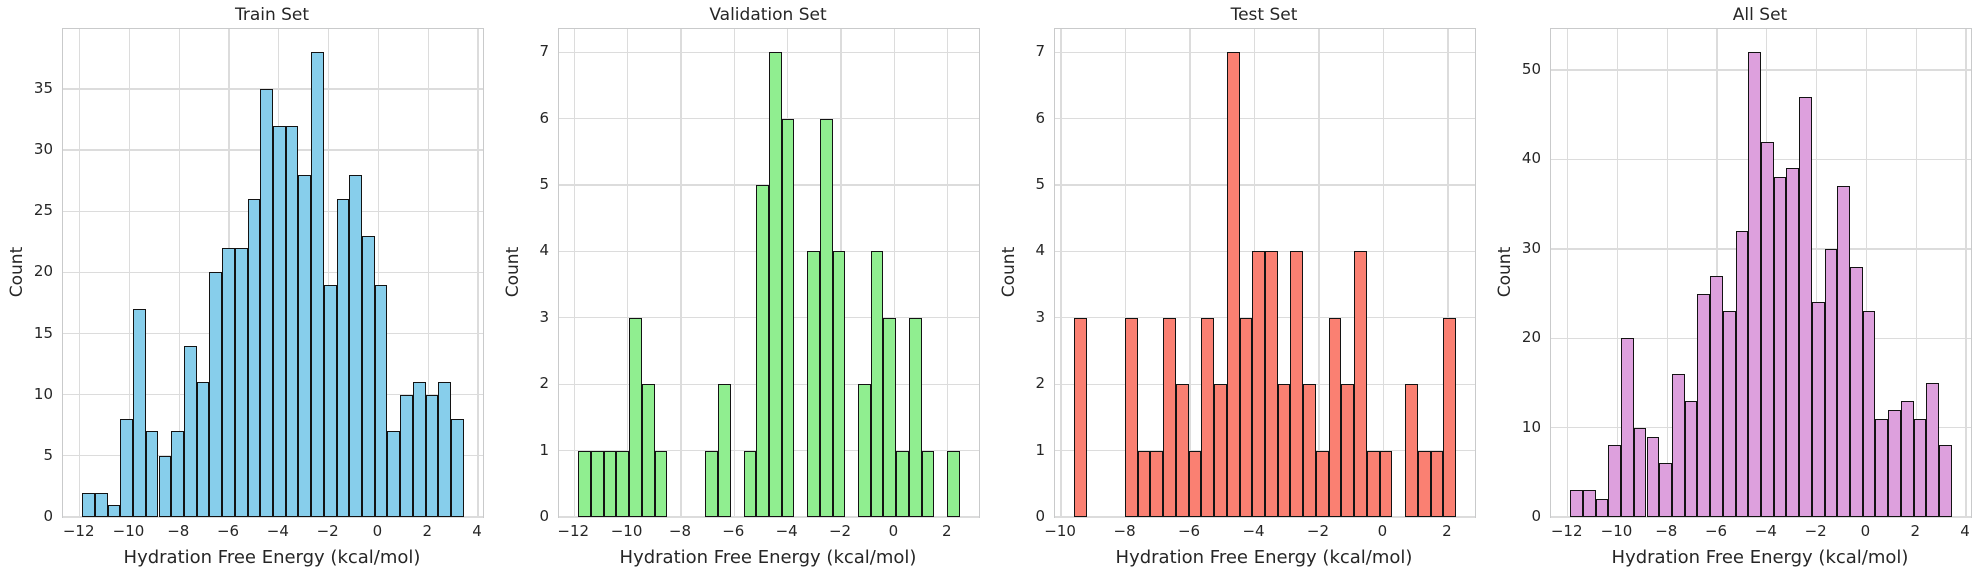  Describe the element at coordinates (1566, 531) in the screenshot. I see `x-tick-label: −12` at that location.